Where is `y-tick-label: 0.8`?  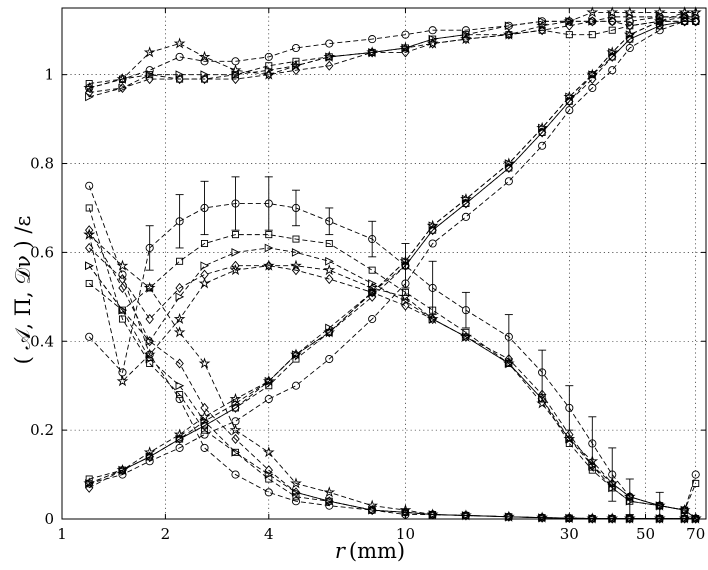
y-tick-label: 0.8 is located at coordinates (42, 164).